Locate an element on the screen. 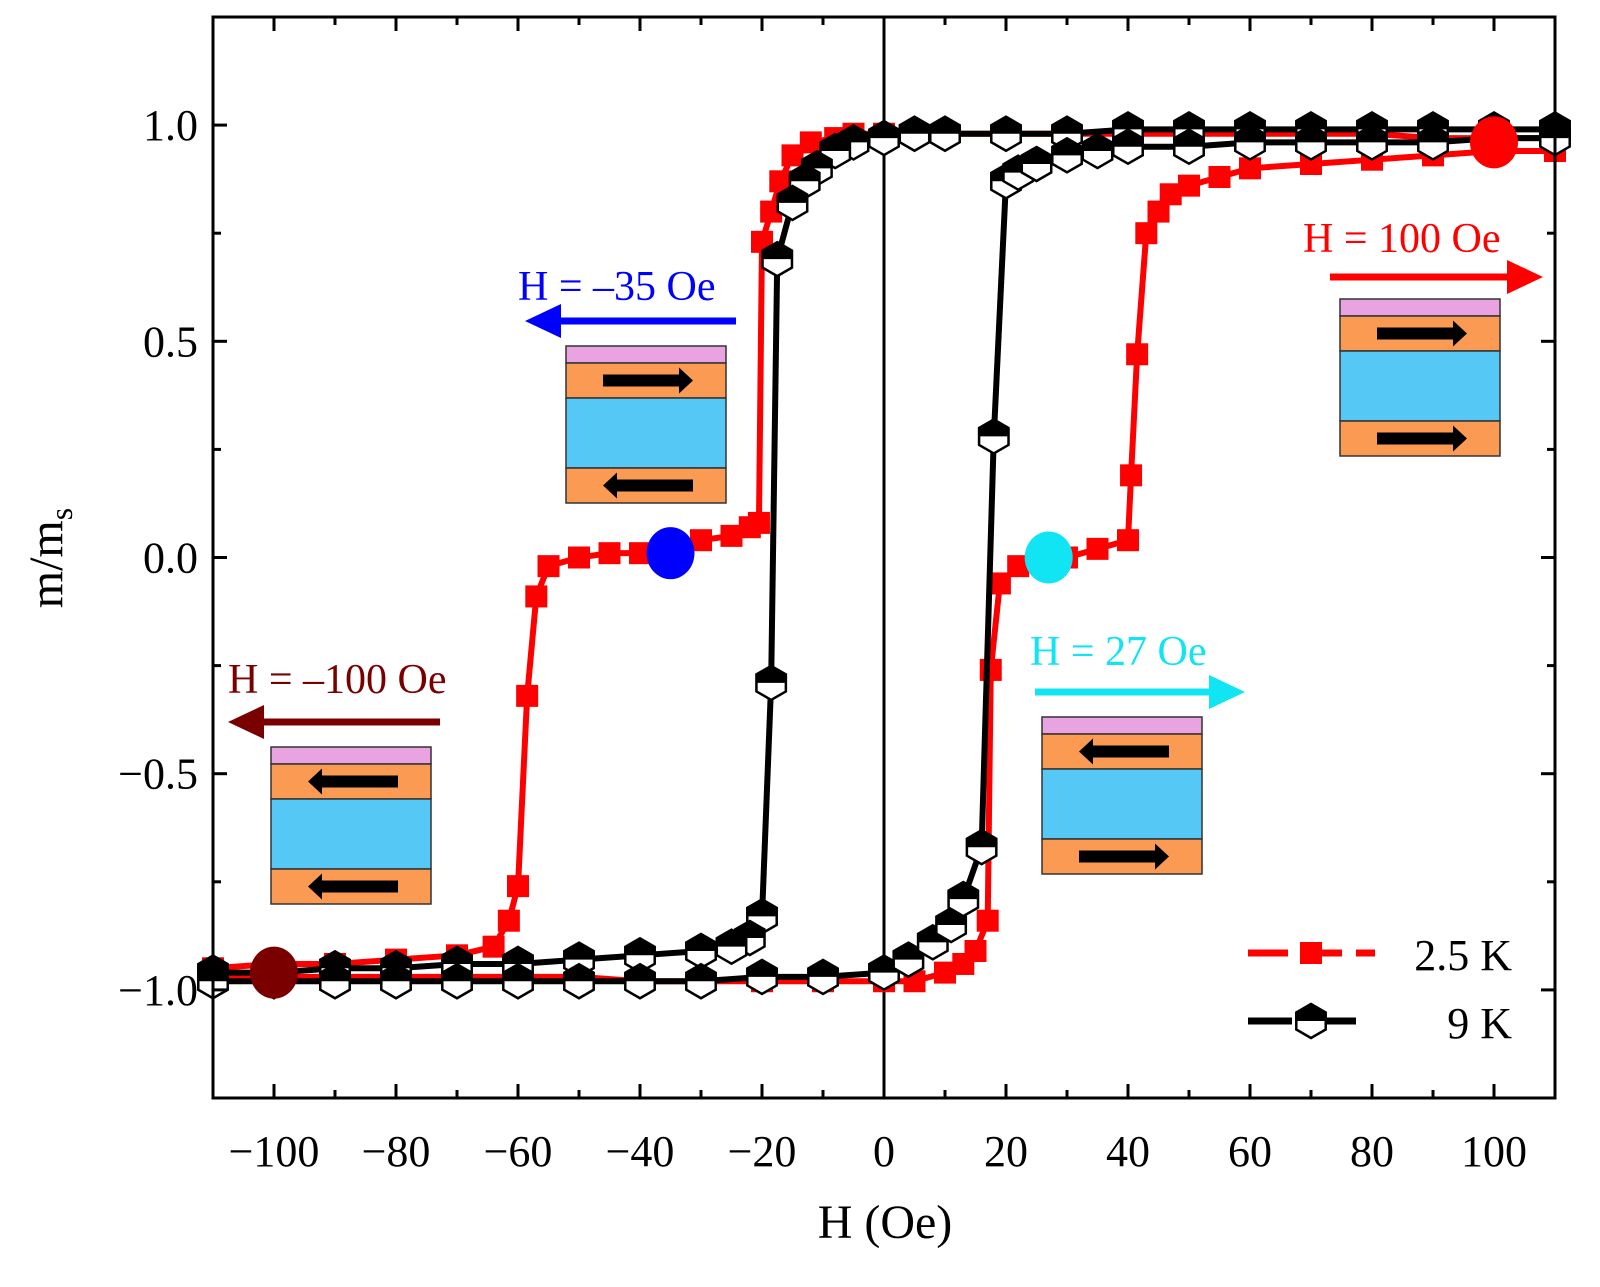 Image resolution: width=1600 pixels, height=1287 pixels. annotation: H = –100 Oe is located at coordinates (337, 781).